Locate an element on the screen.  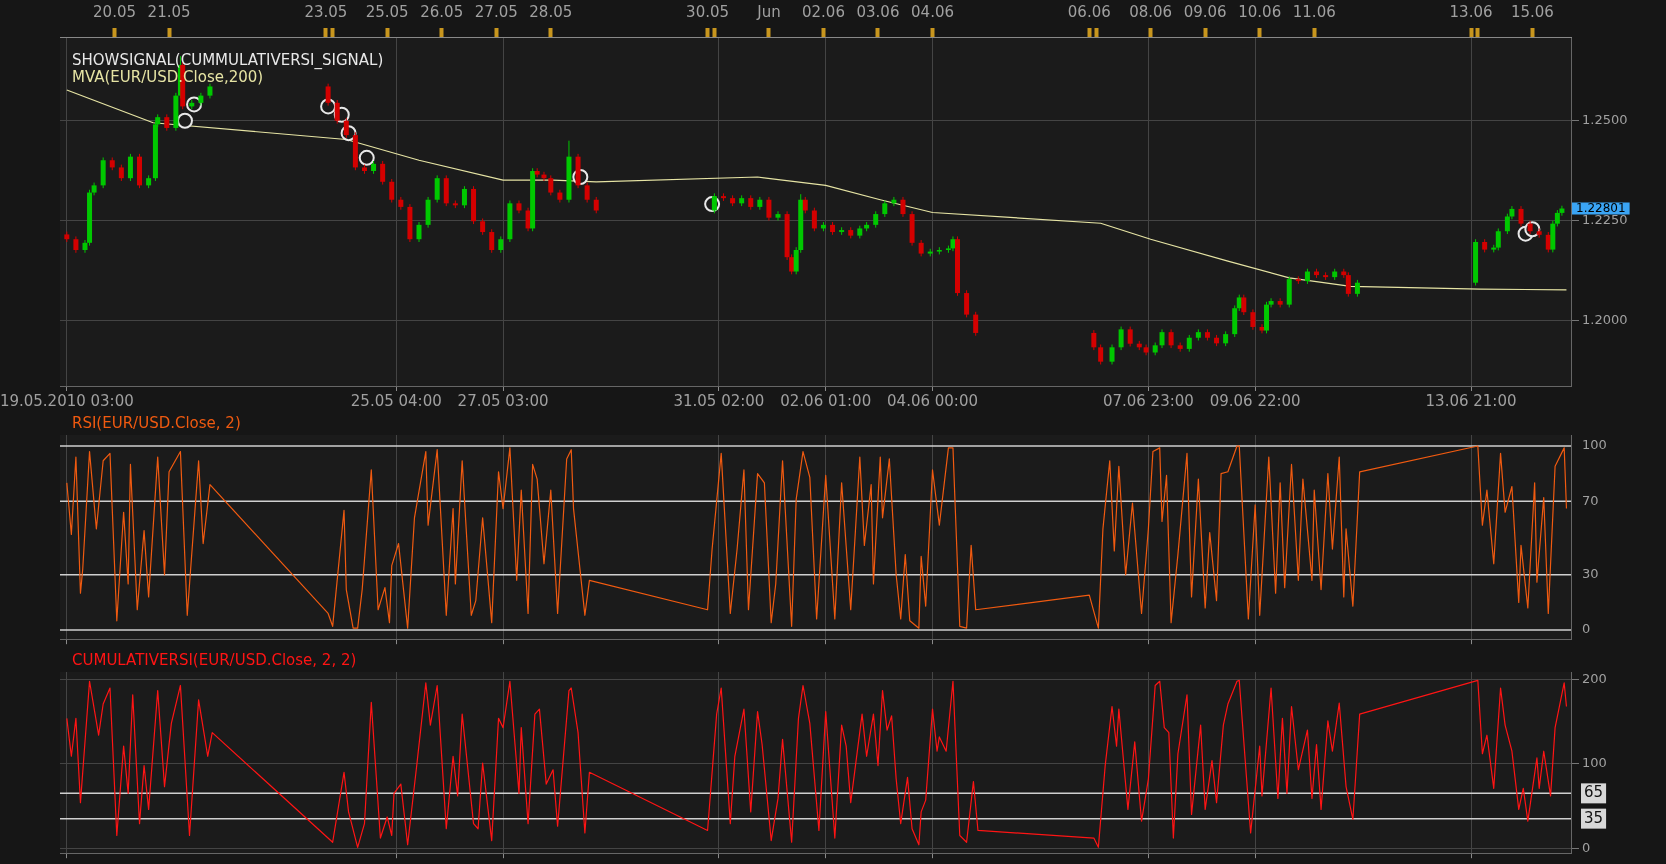
x2-tick-label: Jun is located at coordinates (768, 11).